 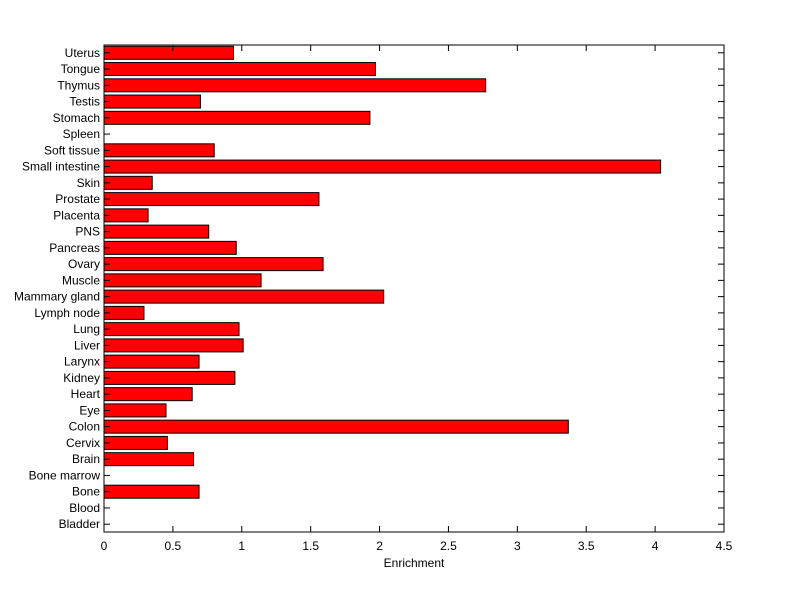 I want to click on bar-mammary-gland, so click(x=244, y=296).